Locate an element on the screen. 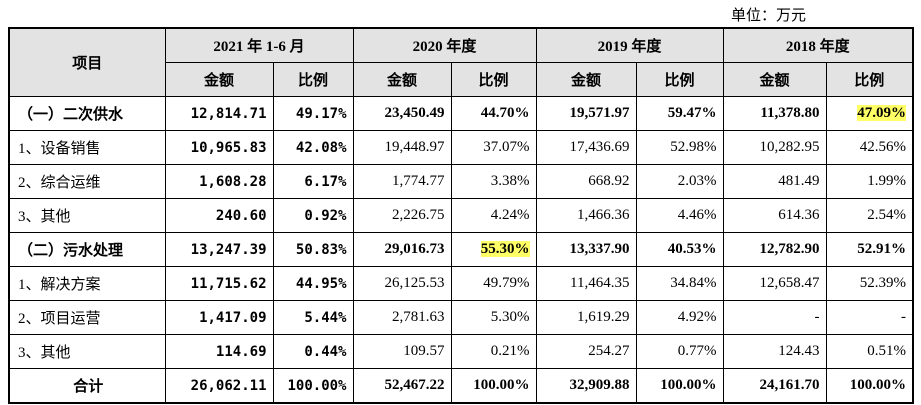 The height and width of the screenshot is (405, 921). cell: 11,378.80 is located at coordinates (774, 113).